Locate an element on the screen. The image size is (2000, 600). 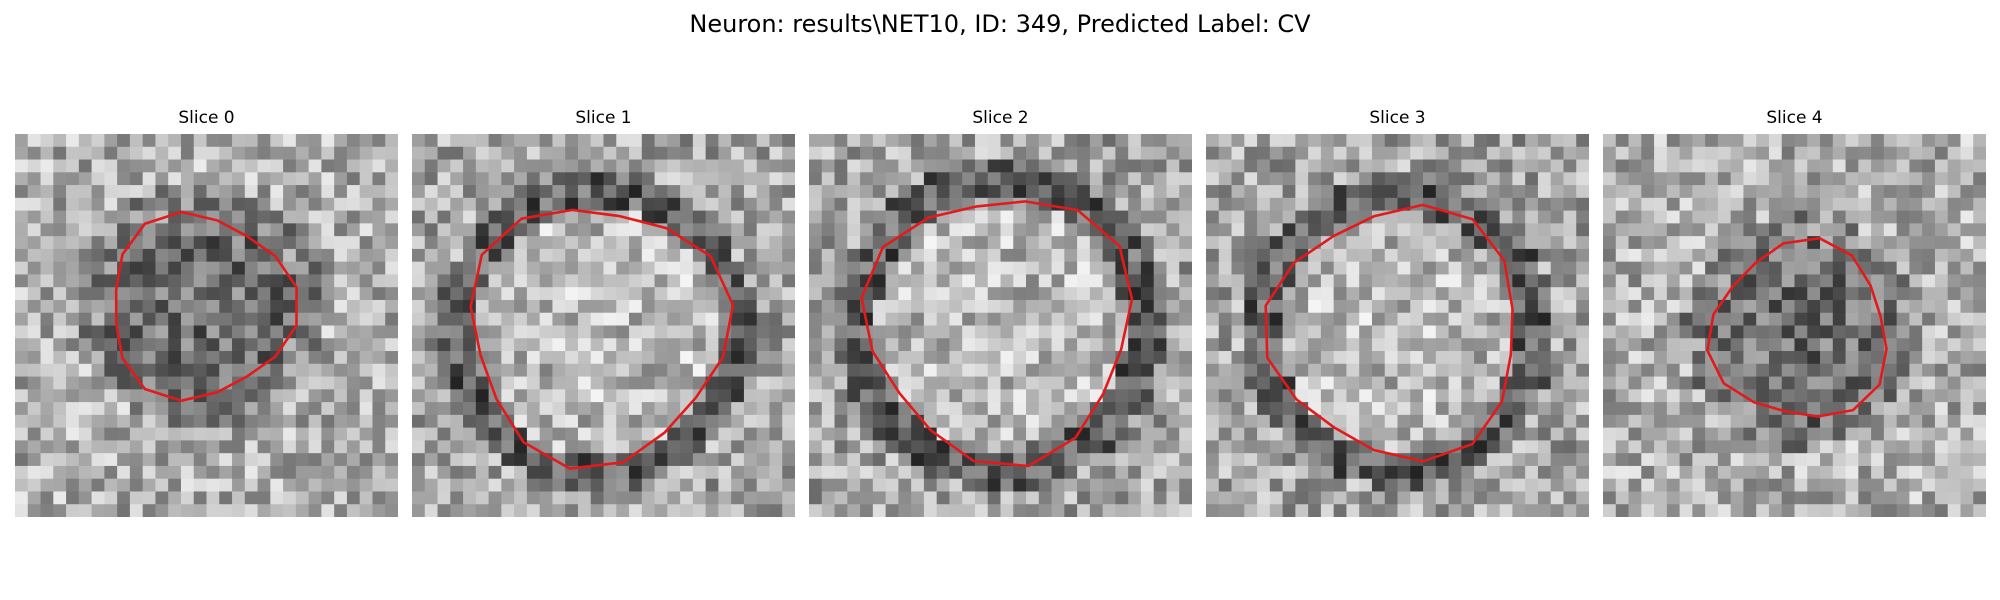
slice-panel-2: Slice 2 is located at coordinates (1000, 312).